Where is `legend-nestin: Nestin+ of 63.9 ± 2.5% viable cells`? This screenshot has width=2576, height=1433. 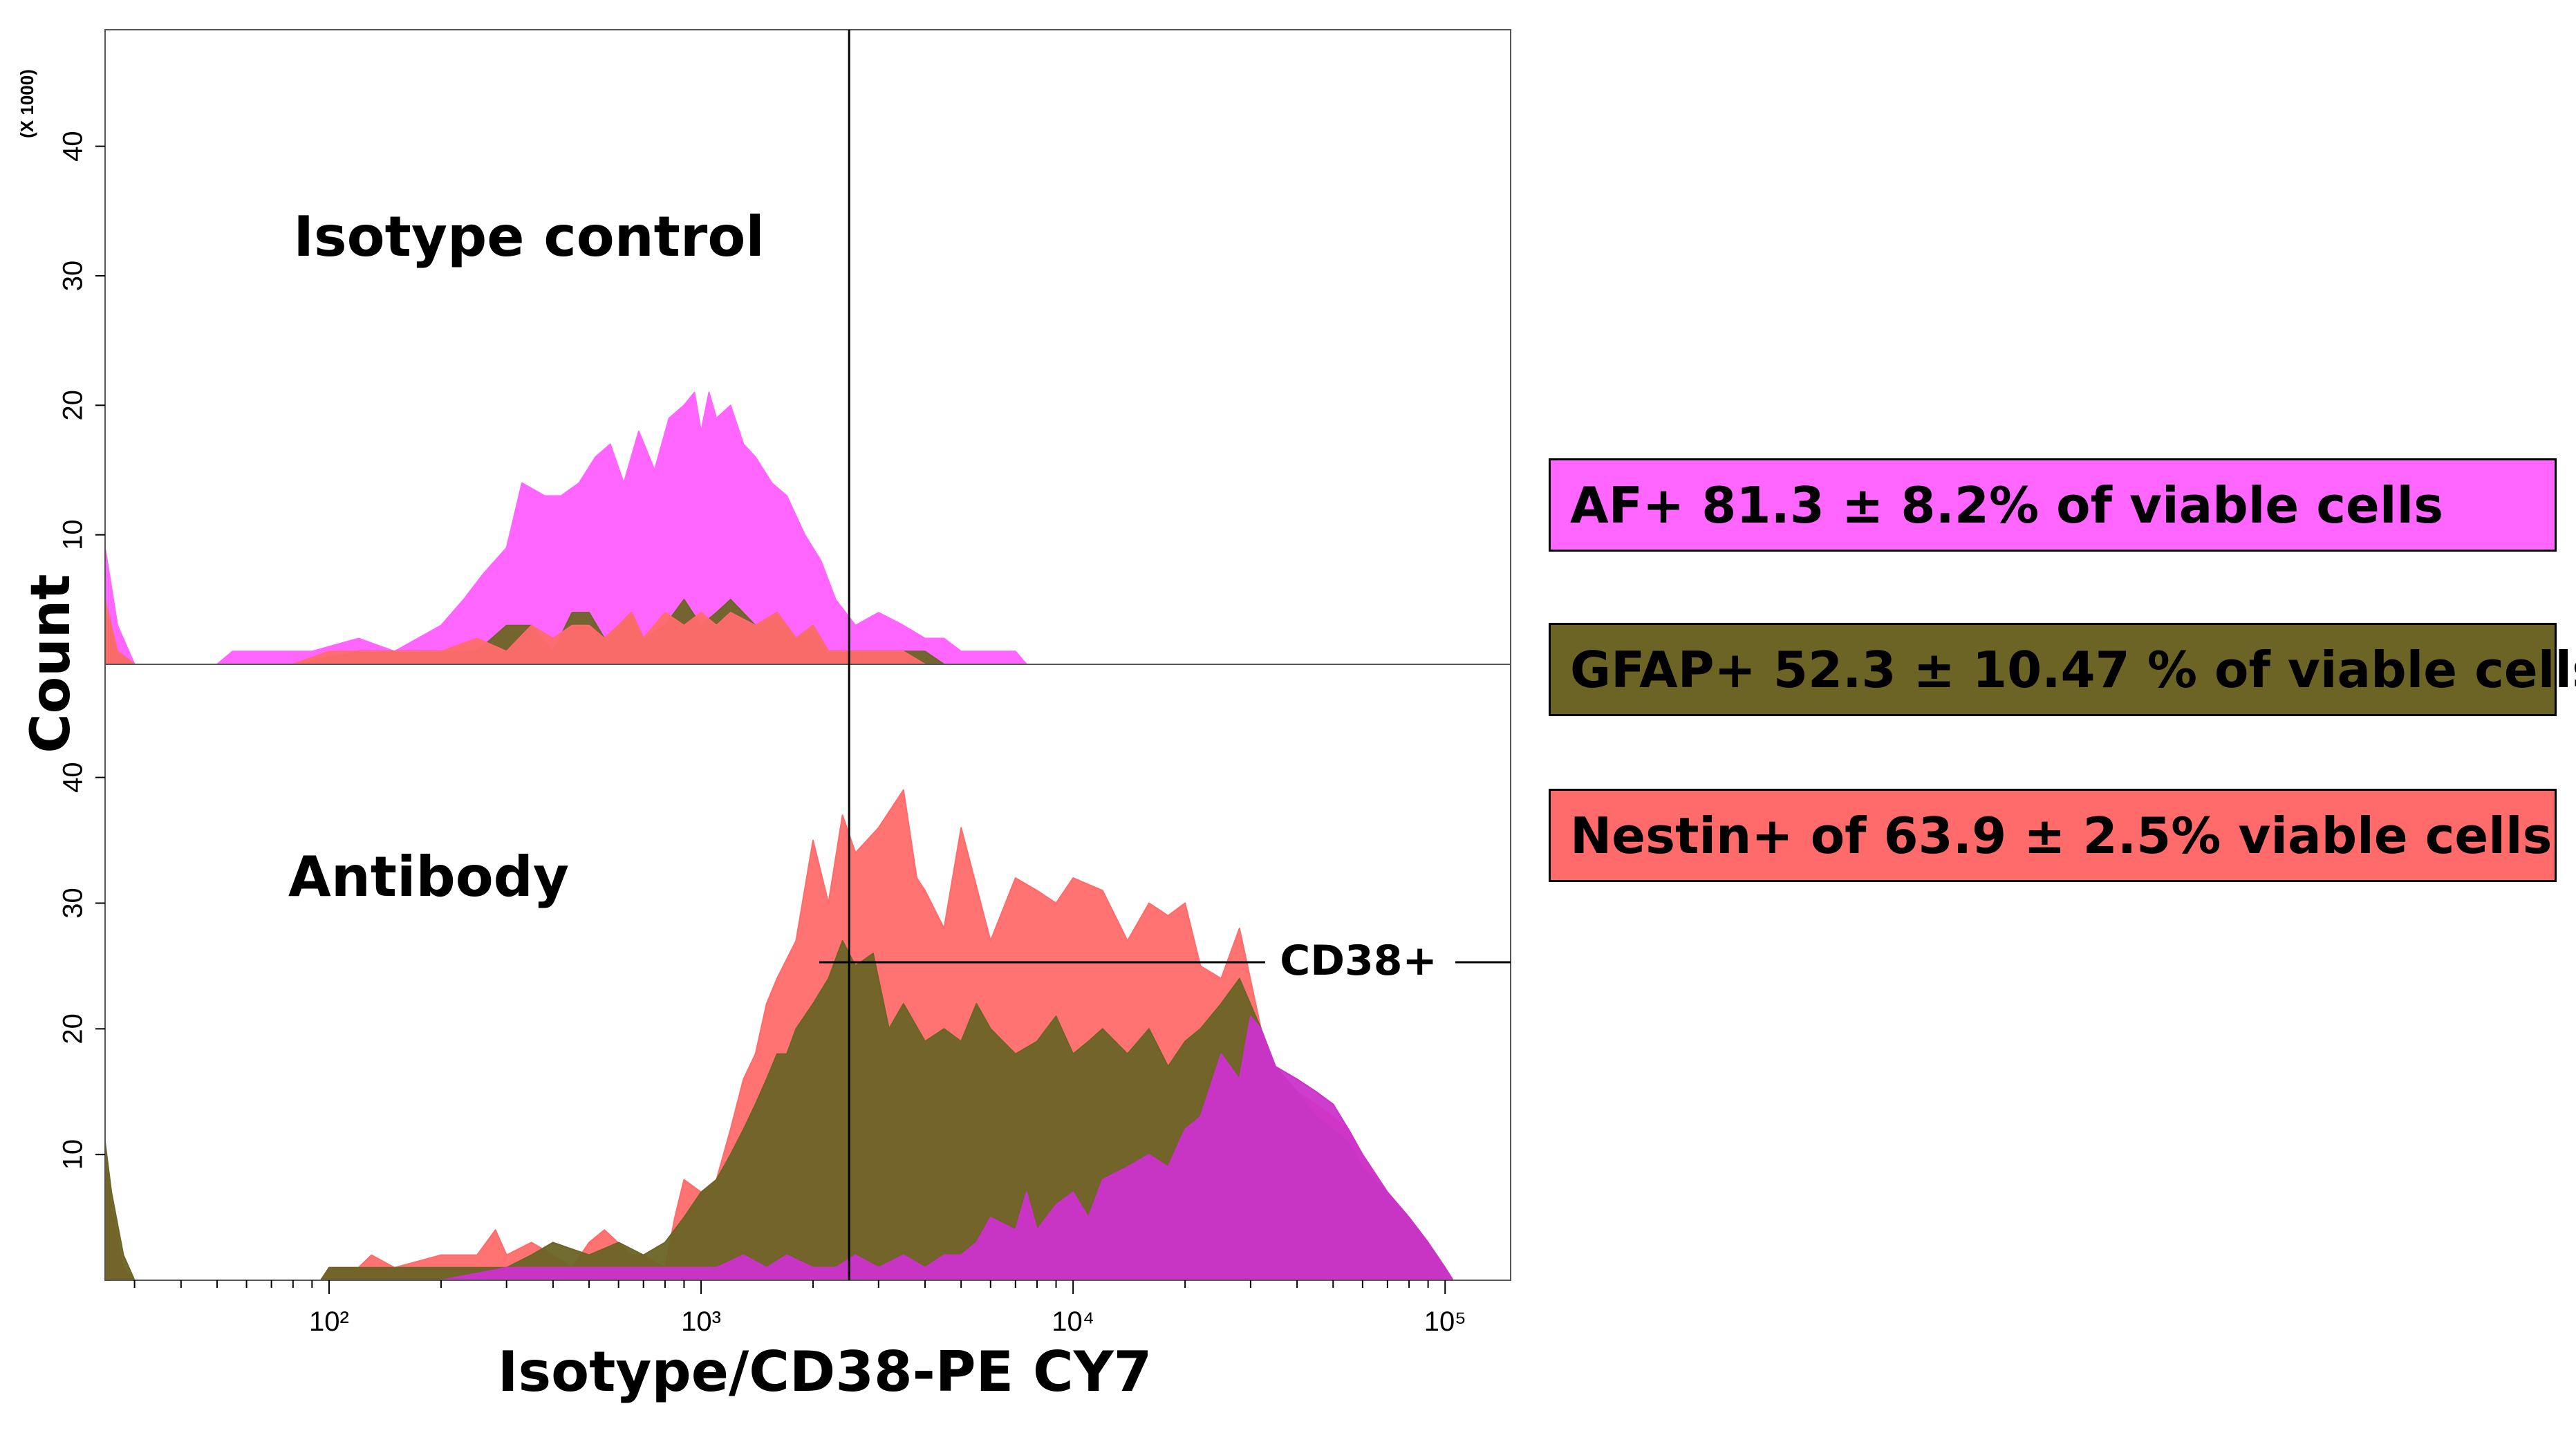
legend-nestin: Nestin+ of 63.9 ± 2.5% viable cells is located at coordinates (2053, 836).